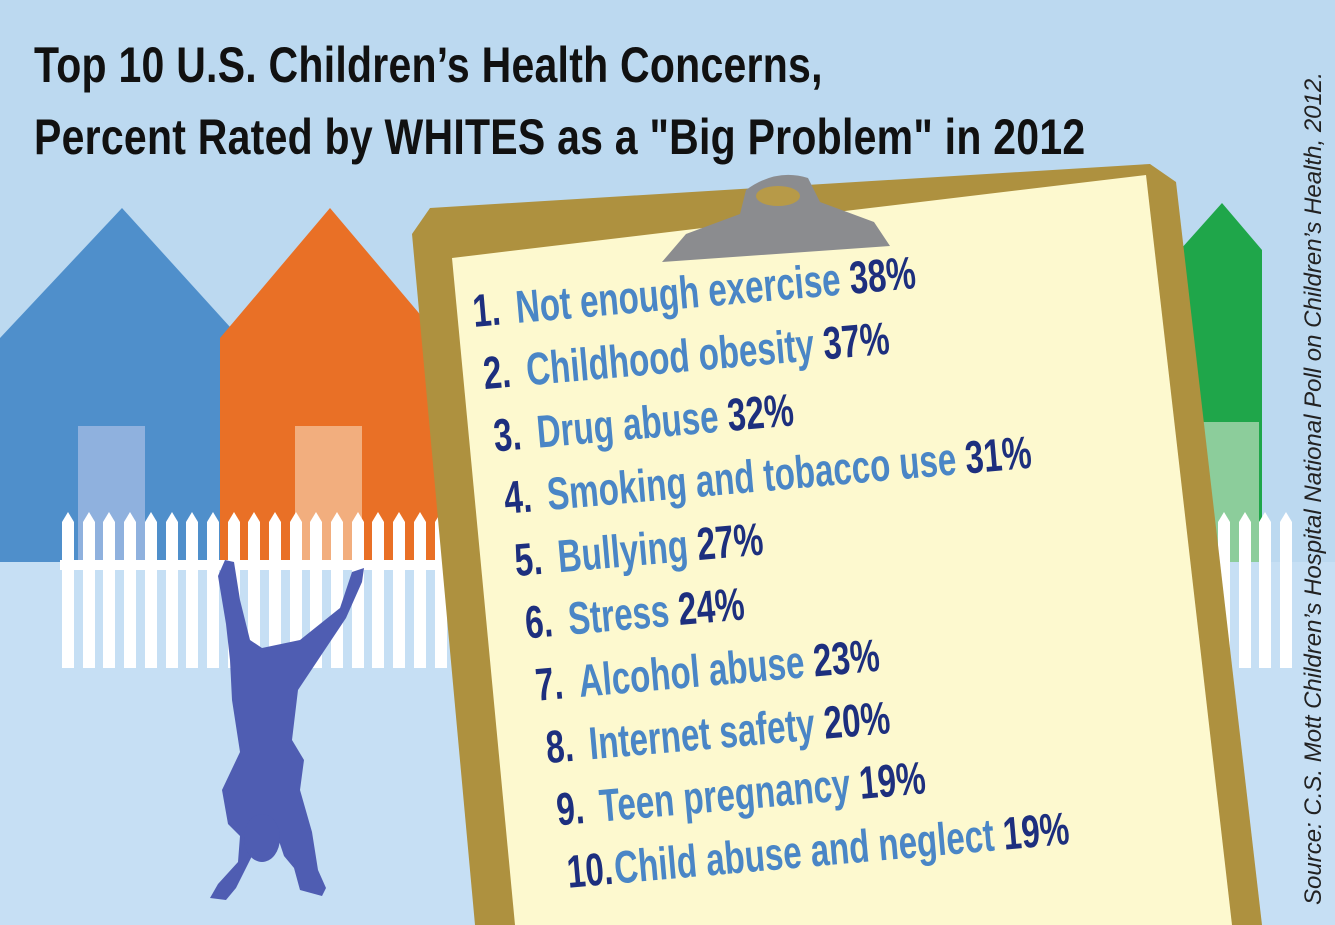 The height and width of the screenshot is (925, 1335). What do you see at coordinates (846, 657) in the screenshot?
I see `concern-percent: 23%` at bounding box center [846, 657].